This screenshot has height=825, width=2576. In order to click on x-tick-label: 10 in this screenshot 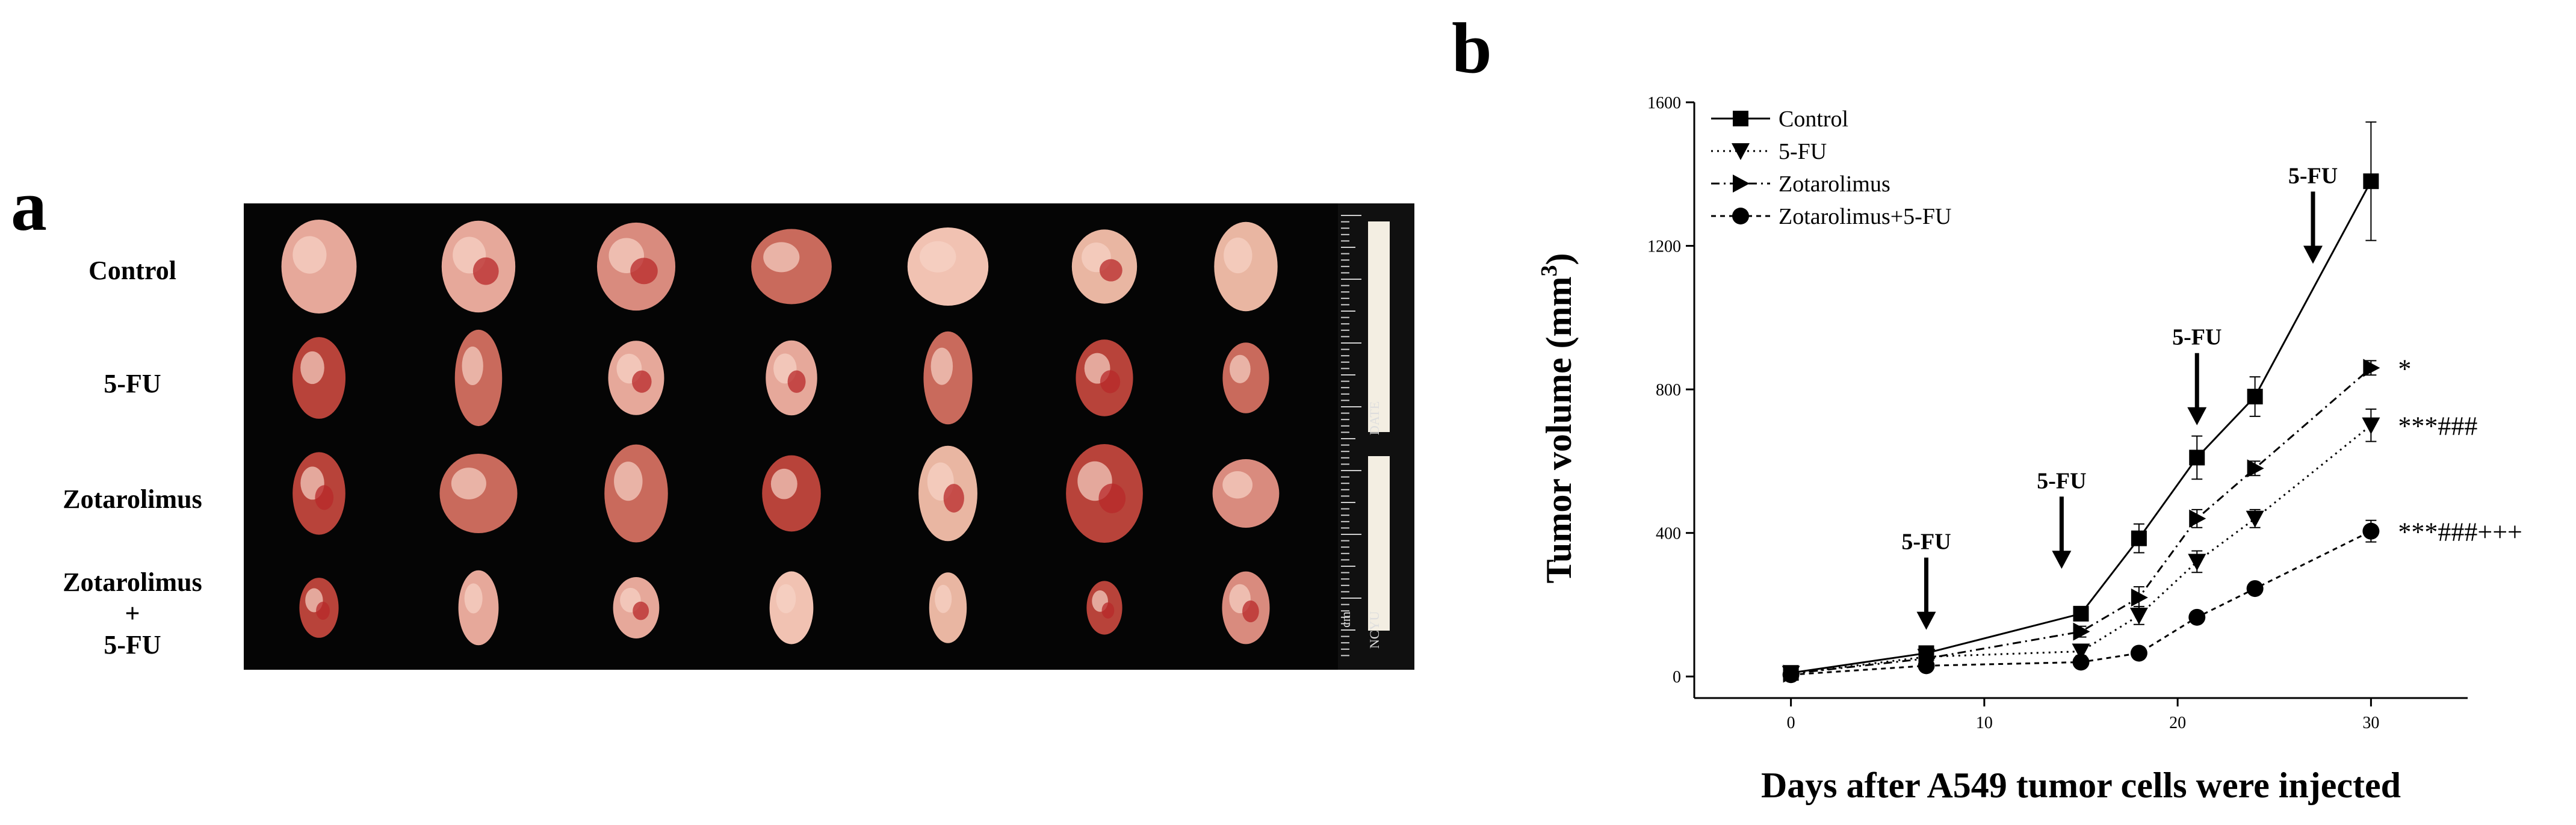, I will do `click(1985, 723)`.